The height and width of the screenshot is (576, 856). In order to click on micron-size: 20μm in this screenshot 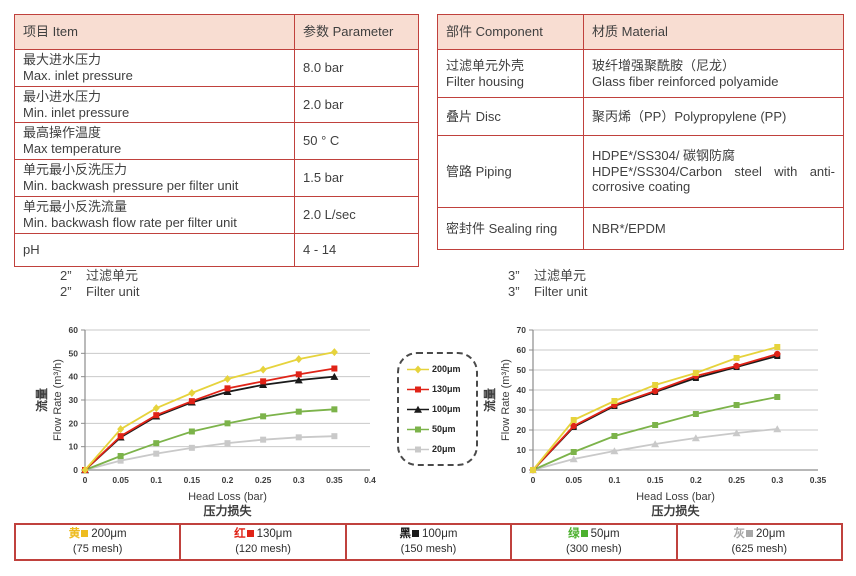, I will do `click(771, 534)`.